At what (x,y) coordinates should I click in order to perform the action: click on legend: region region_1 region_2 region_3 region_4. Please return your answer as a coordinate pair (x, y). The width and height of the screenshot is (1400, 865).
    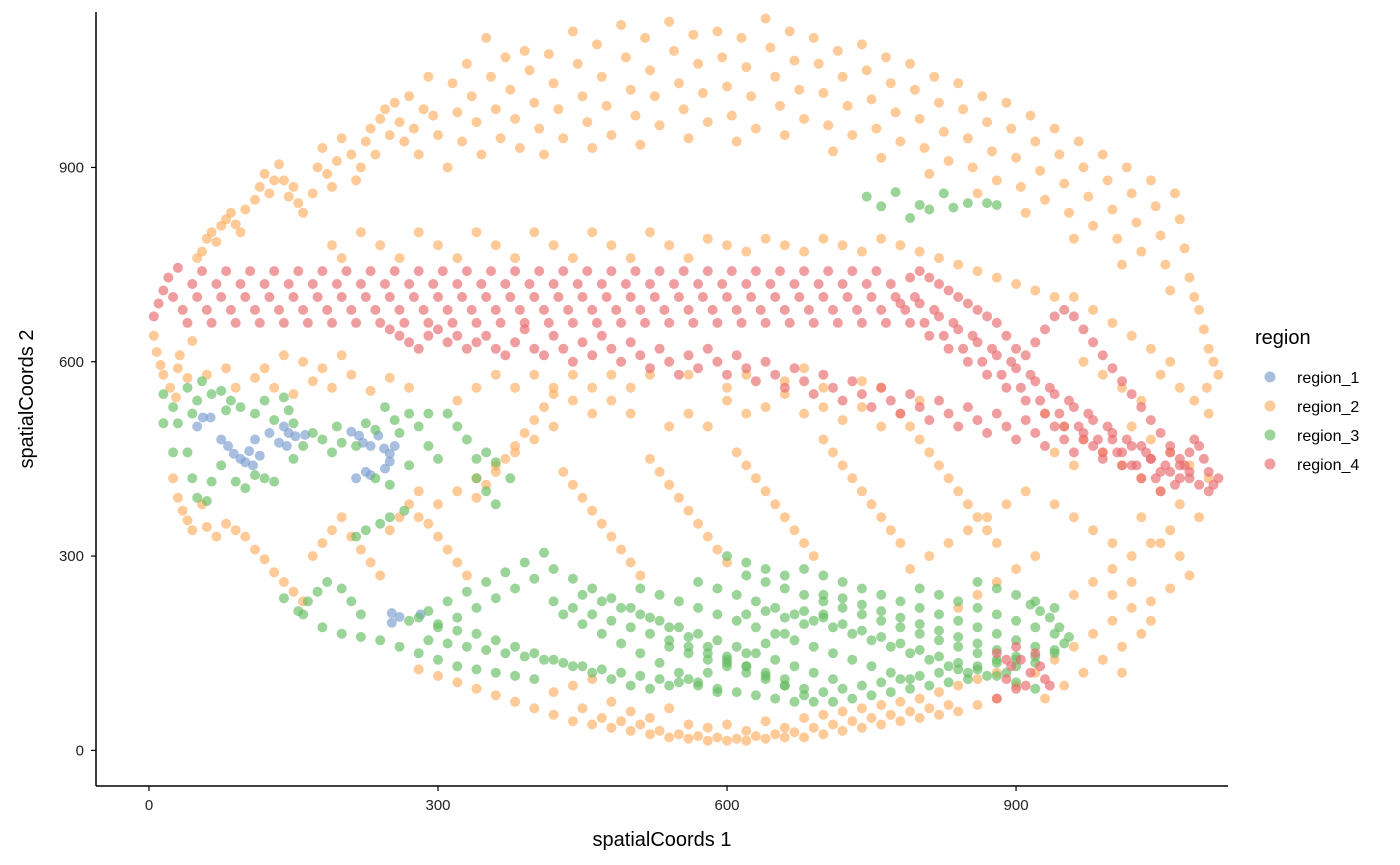
    Looking at the image, I should click on (1307, 400).